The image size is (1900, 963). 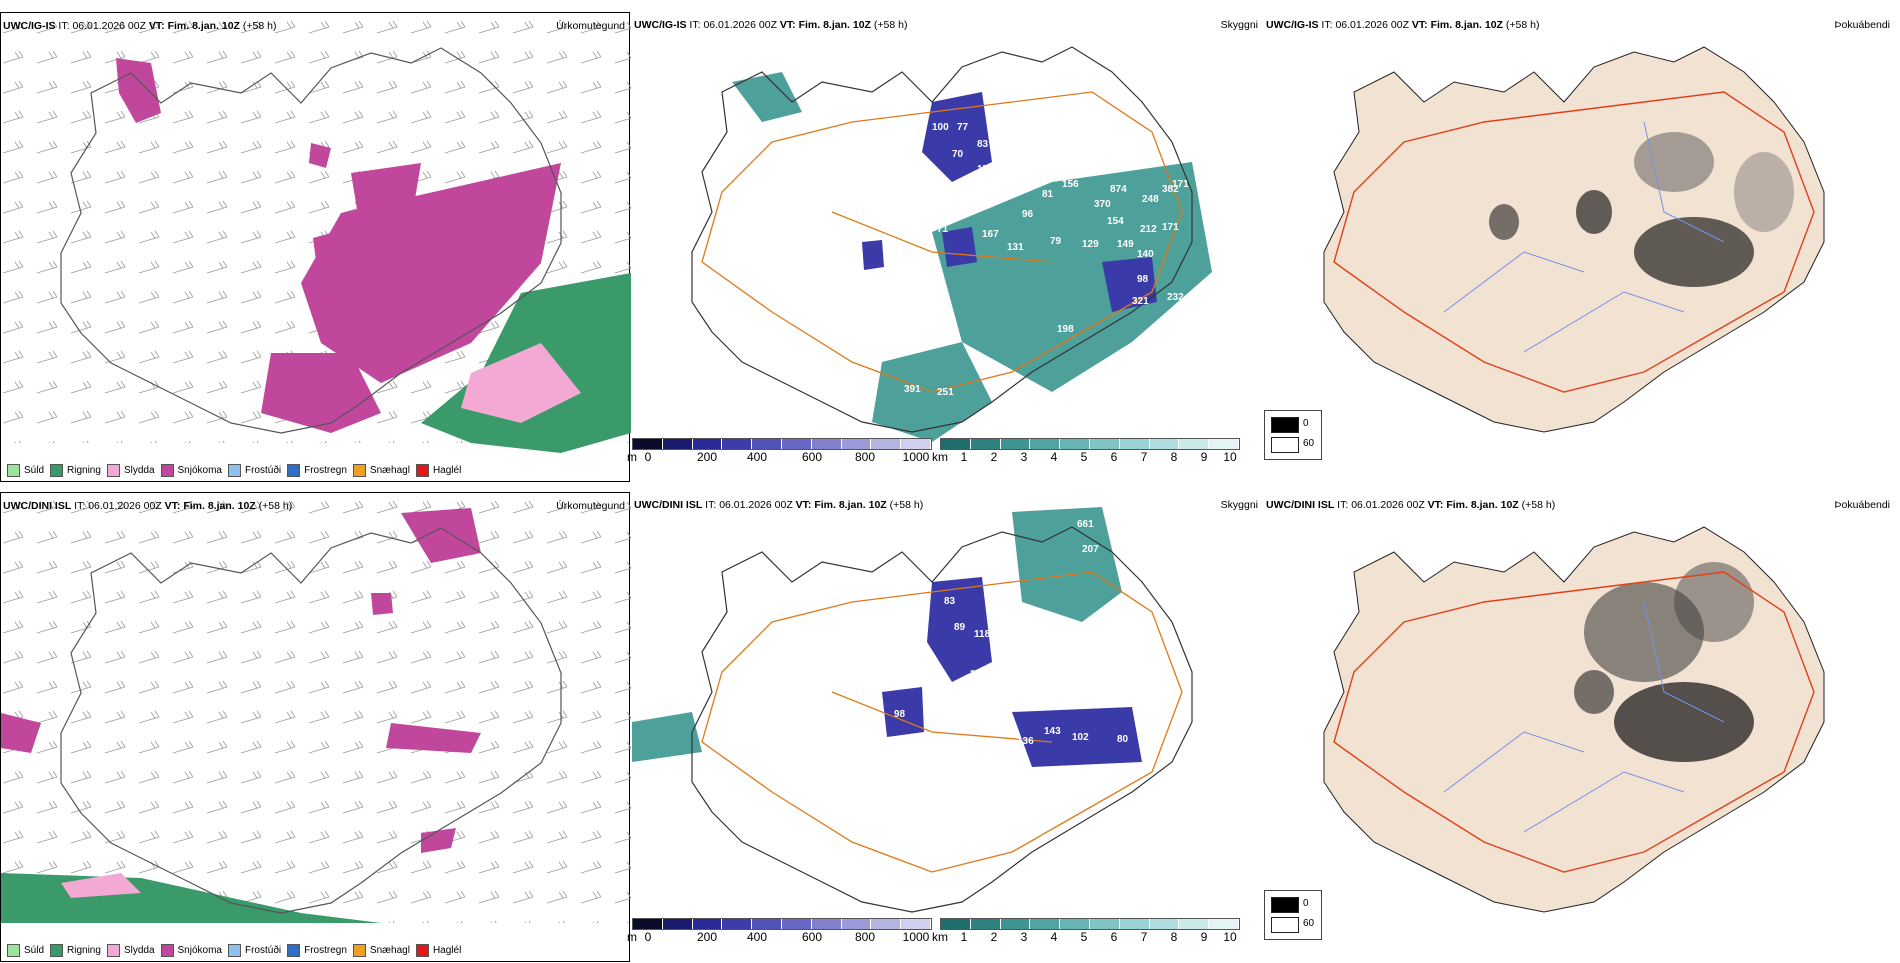 I want to click on legend-label: Rigning, so click(x=84, y=470).